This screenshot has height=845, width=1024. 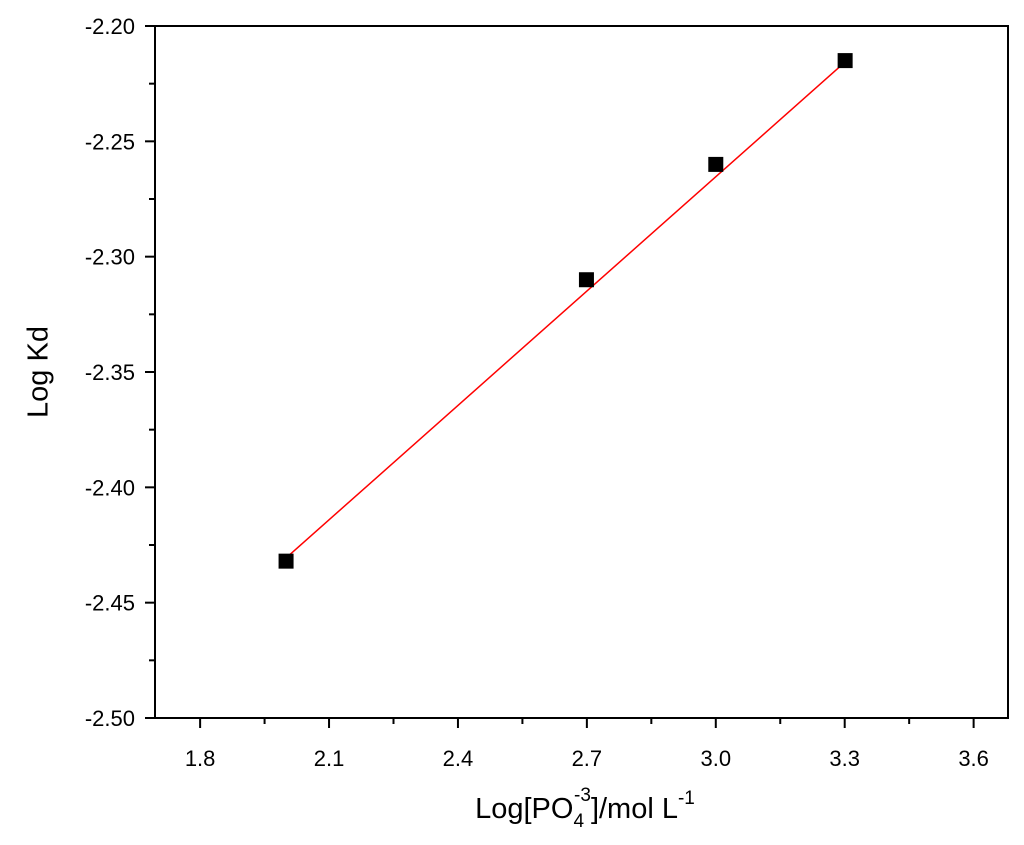 What do you see at coordinates (110, 718) in the screenshot?
I see `y-tick-label: -2.50` at bounding box center [110, 718].